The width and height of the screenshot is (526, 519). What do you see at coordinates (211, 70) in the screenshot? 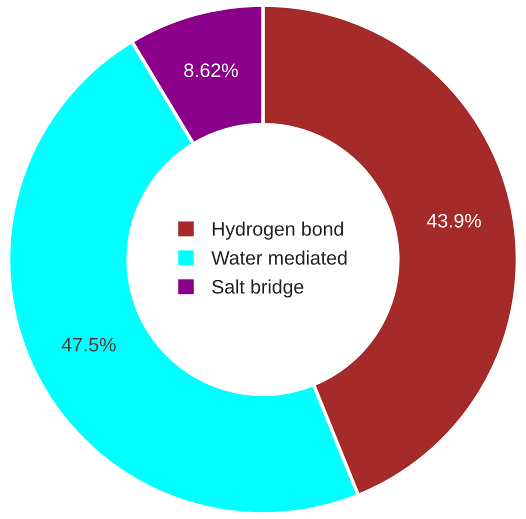
I see `data-label: 8.62%` at bounding box center [211, 70].